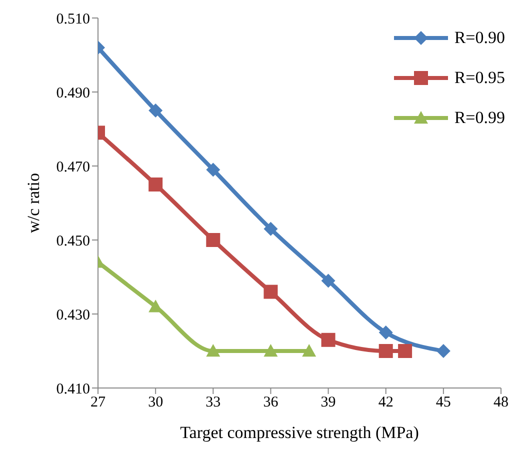  What do you see at coordinates (443, 402) in the screenshot?
I see `x-tick-label: 45` at bounding box center [443, 402].